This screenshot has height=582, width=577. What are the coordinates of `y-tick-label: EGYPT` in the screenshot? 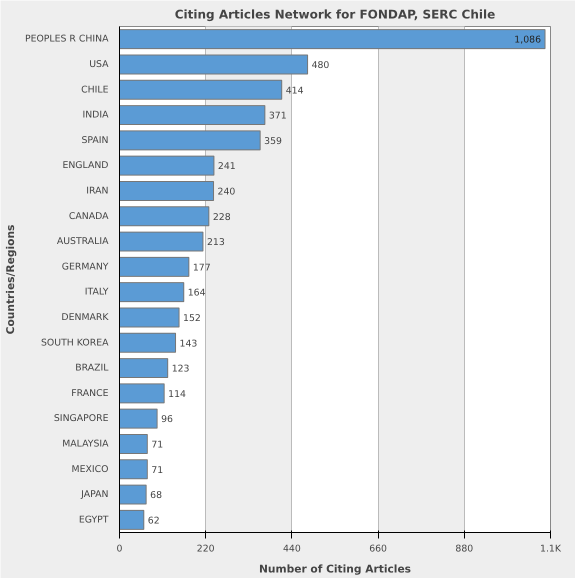 It's located at (93, 520).